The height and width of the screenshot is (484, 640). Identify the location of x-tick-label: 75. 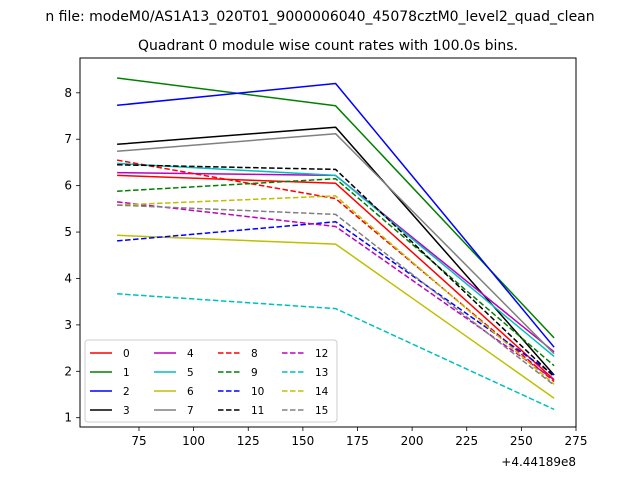
(138, 441).